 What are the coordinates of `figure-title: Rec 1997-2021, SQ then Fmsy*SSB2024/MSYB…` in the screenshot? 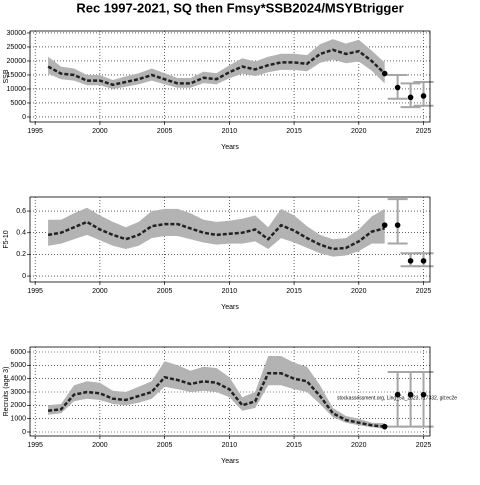 It's located at (239, 7).